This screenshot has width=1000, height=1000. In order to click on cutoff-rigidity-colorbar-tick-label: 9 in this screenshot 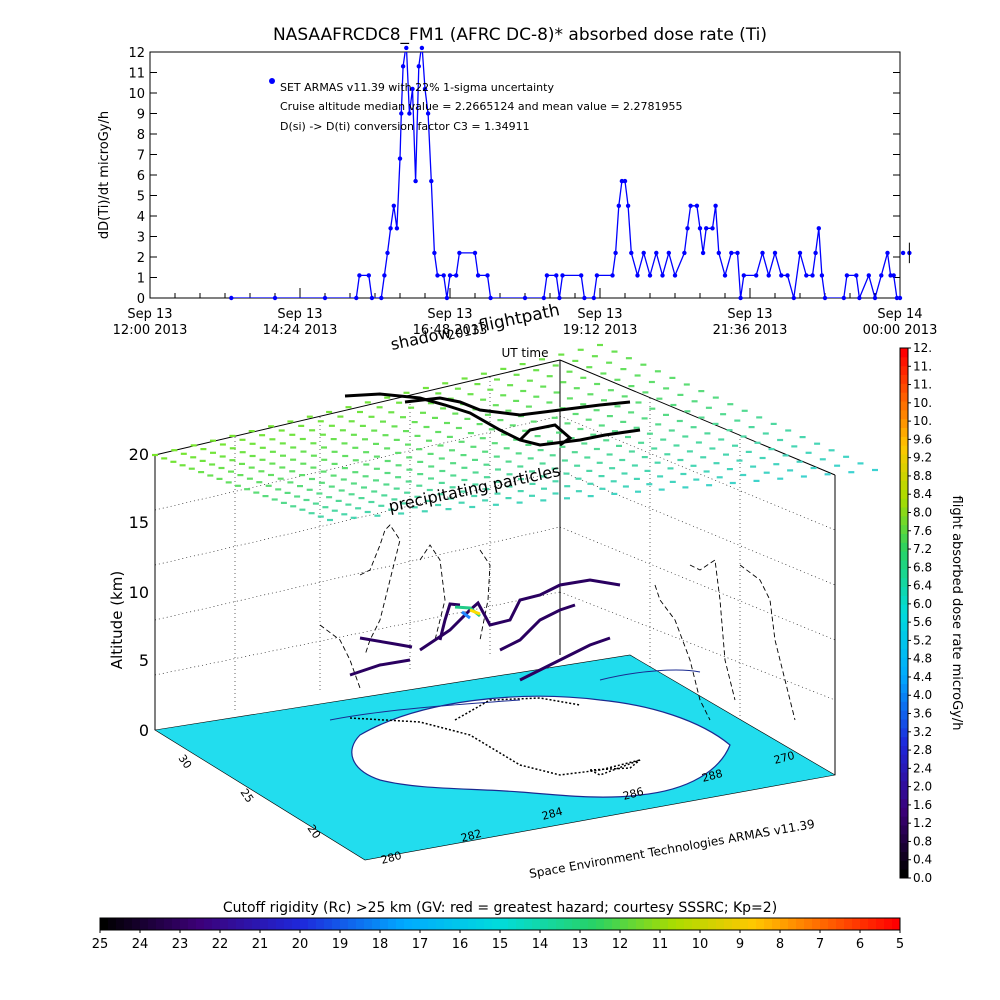, I will do `click(740, 944)`.